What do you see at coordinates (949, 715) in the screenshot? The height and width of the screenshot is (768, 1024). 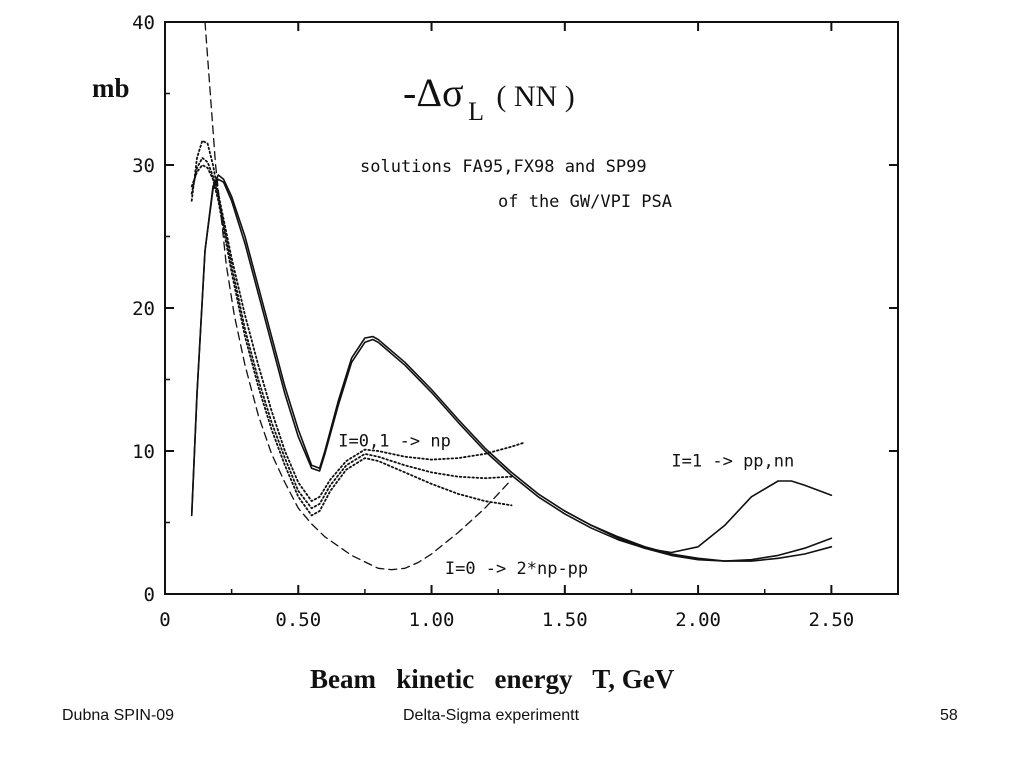 I see `footer-right: 58` at bounding box center [949, 715].